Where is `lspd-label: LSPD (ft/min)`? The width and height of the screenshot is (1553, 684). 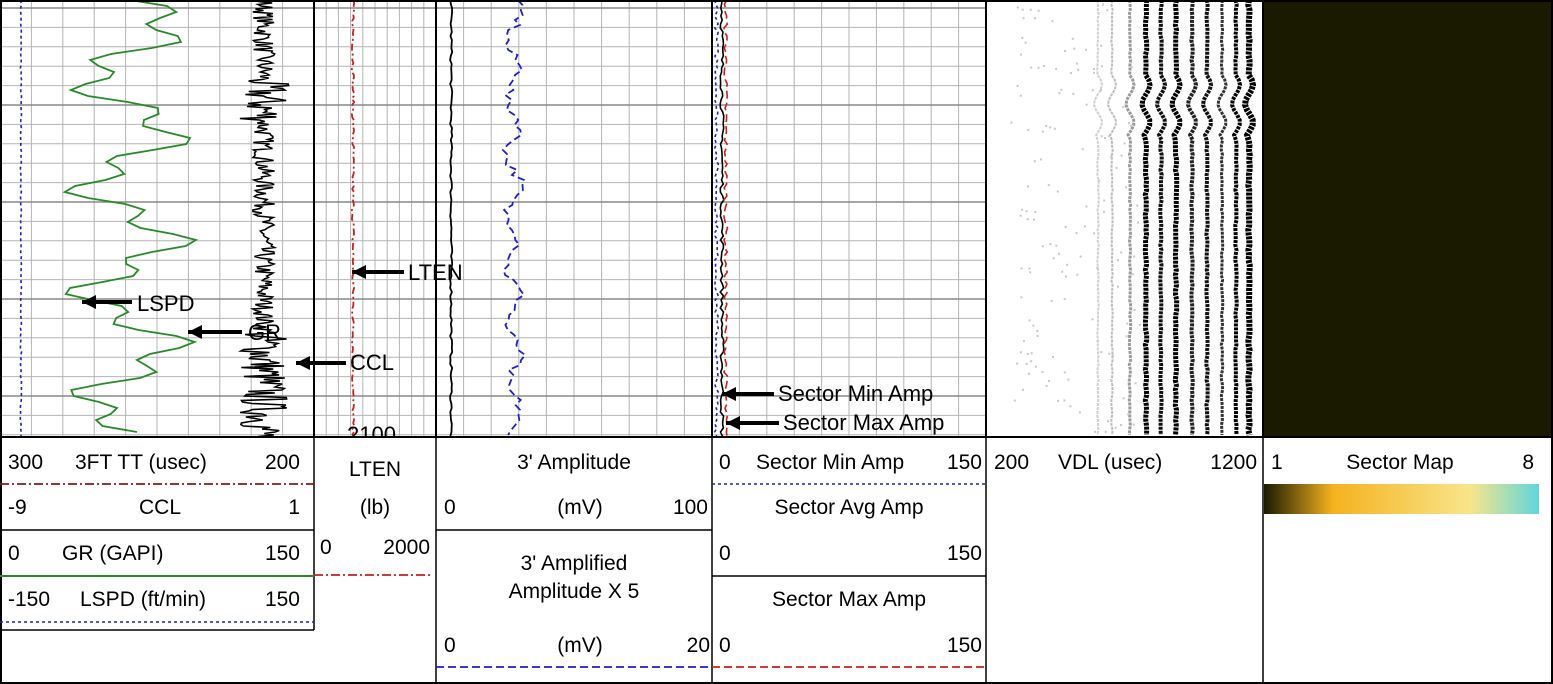 lspd-label: LSPD (ft/min) is located at coordinates (143, 599).